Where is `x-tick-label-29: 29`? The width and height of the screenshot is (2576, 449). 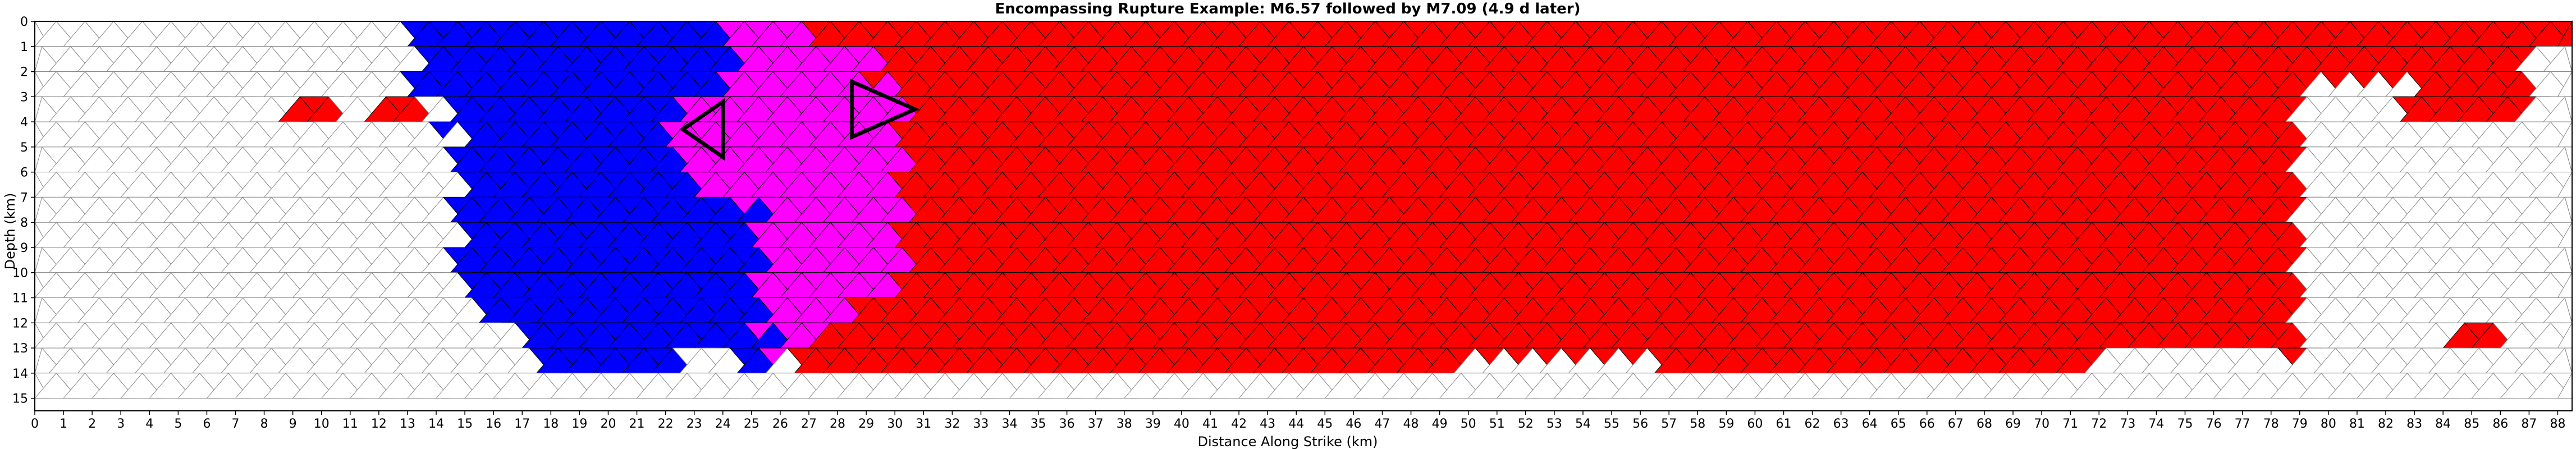 x-tick-label-29: 29 is located at coordinates (866, 424).